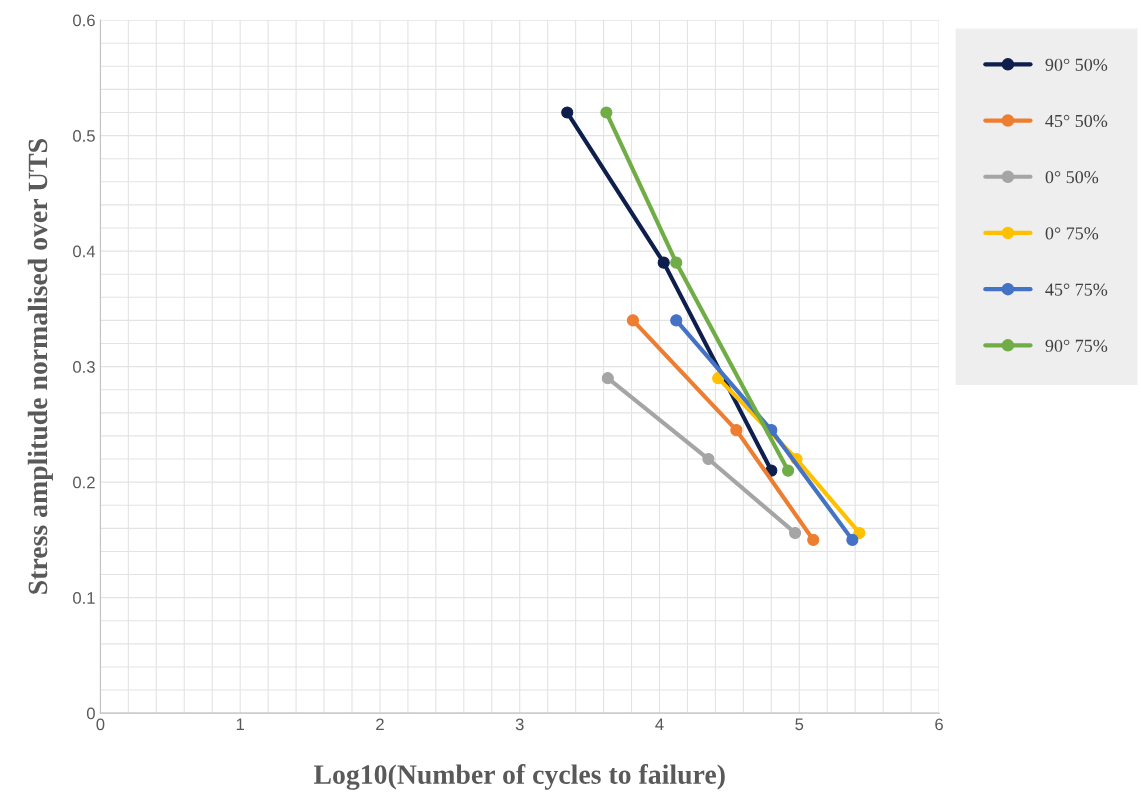 This screenshot has height=804, width=1141. I want to click on legend-label: 90° 75%, so click(1076, 345).